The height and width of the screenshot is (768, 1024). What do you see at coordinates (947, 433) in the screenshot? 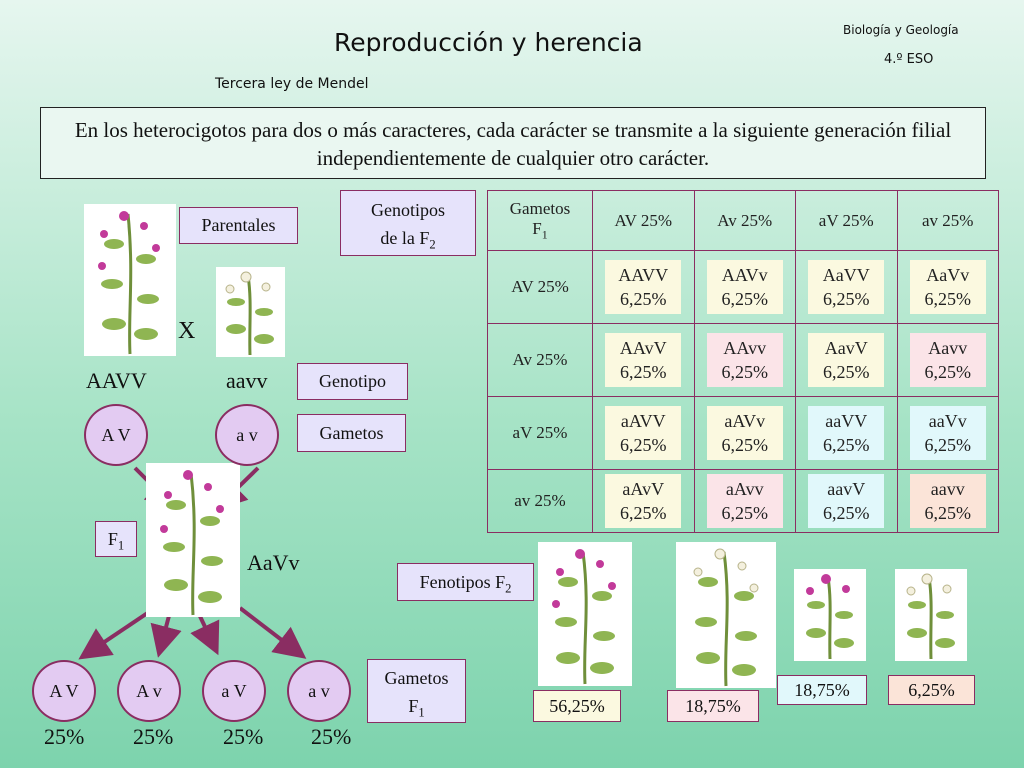
I see `punnett-cell: aaVv 6,25%` at bounding box center [947, 433].